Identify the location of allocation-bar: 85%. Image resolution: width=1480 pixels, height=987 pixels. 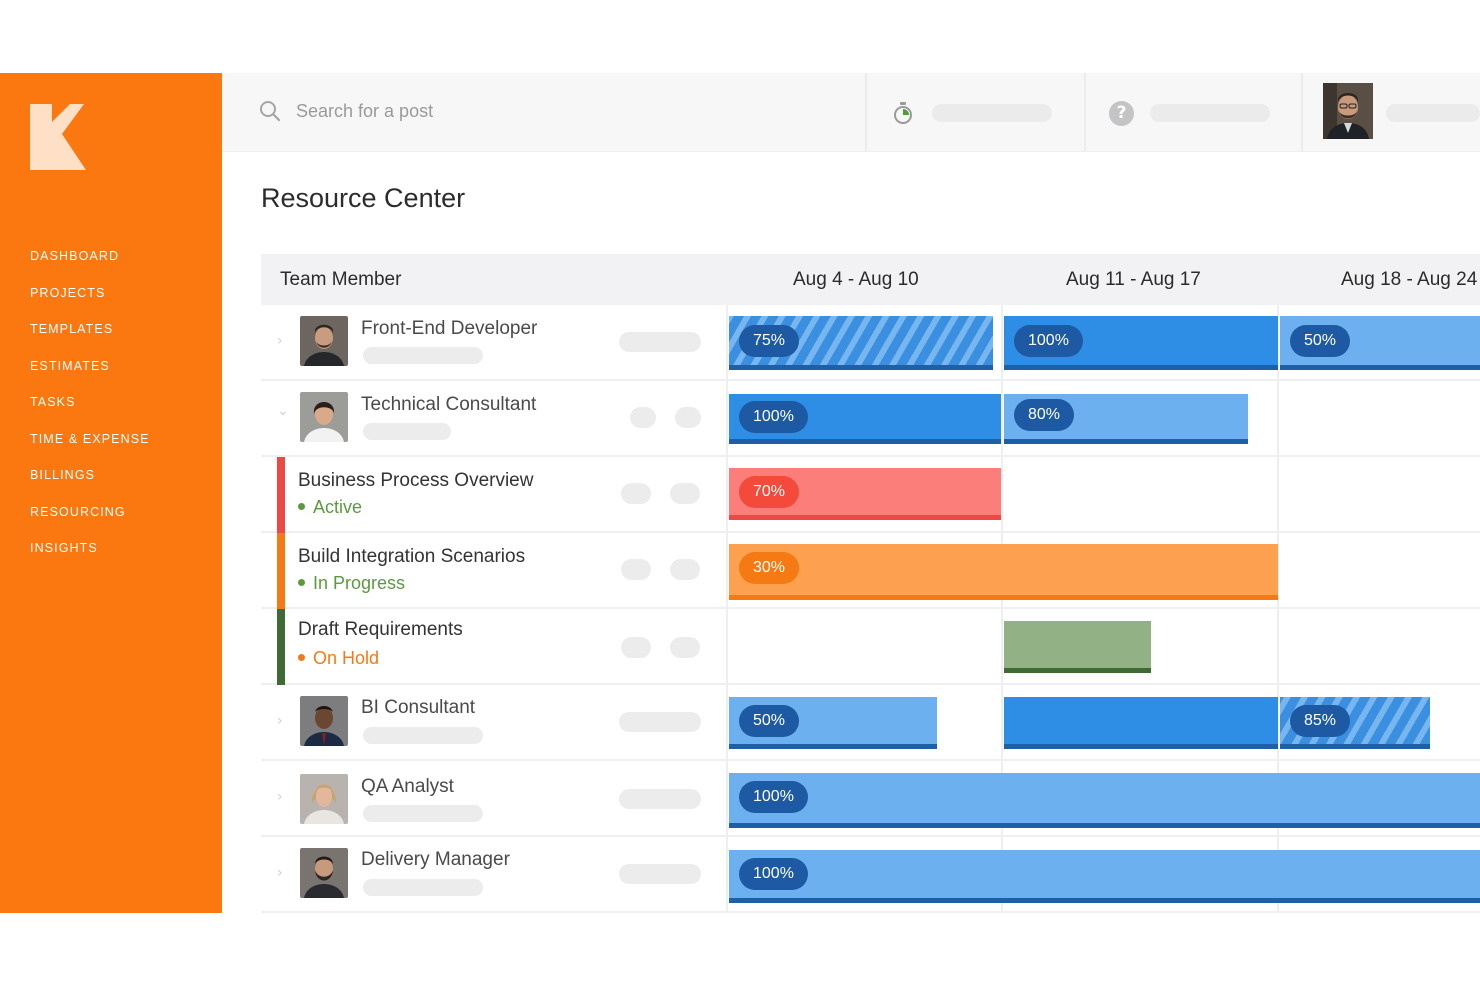
(1355, 723).